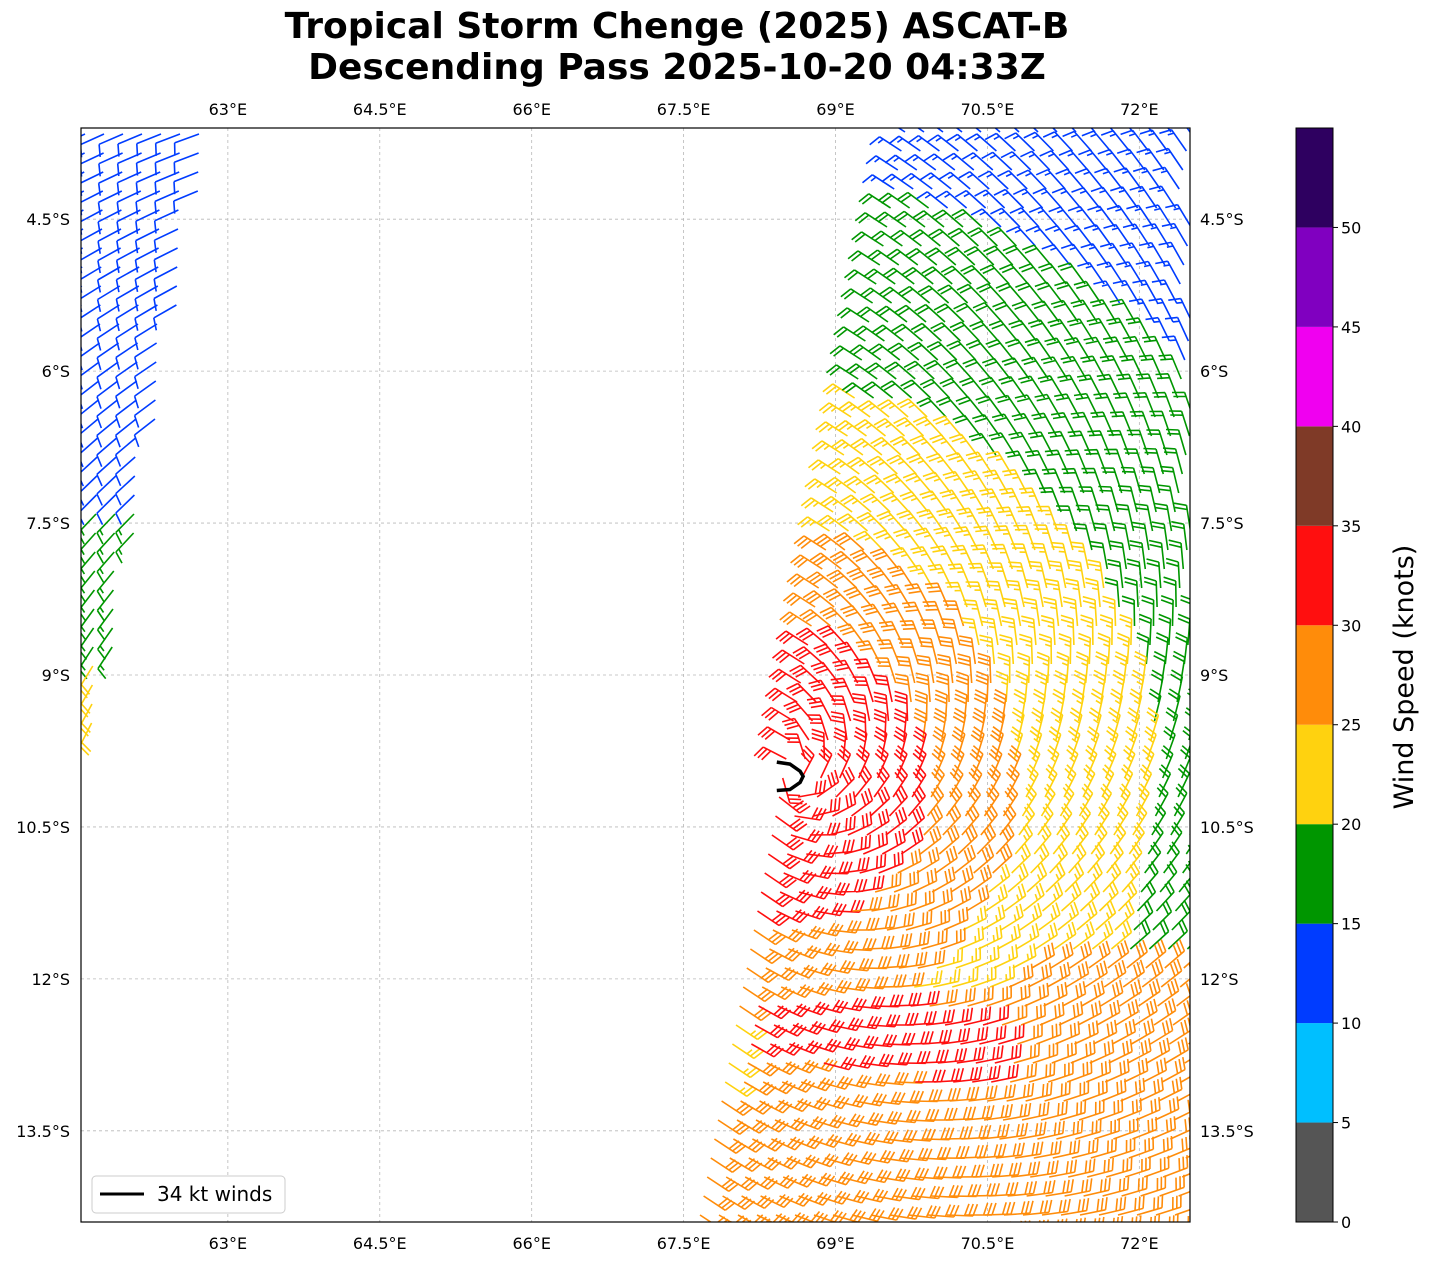 The width and height of the screenshot is (1432, 1264). What do you see at coordinates (1314, 675) in the screenshot?
I see `colorbar-segment` at bounding box center [1314, 675].